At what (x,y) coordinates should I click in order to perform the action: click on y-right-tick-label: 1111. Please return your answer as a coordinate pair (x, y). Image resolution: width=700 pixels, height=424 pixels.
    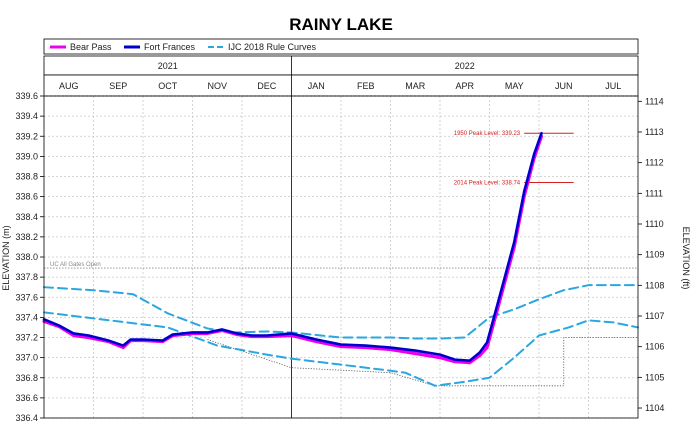
    Looking at the image, I should click on (654, 193).